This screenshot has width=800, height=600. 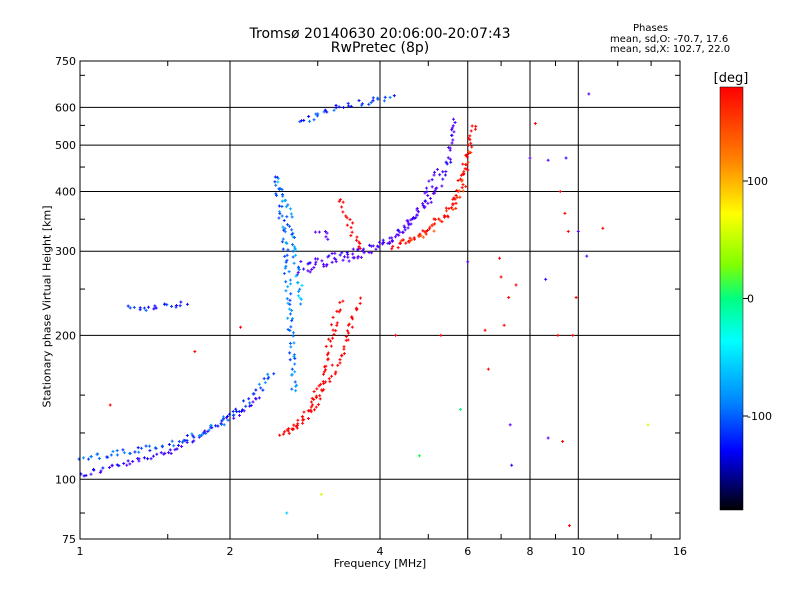 What do you see at coordinates (669, 39) in the screenshot?
I see `phases-o-line: mean, sd,O: -70.7, 17.6` at bounding box center [669, 39].